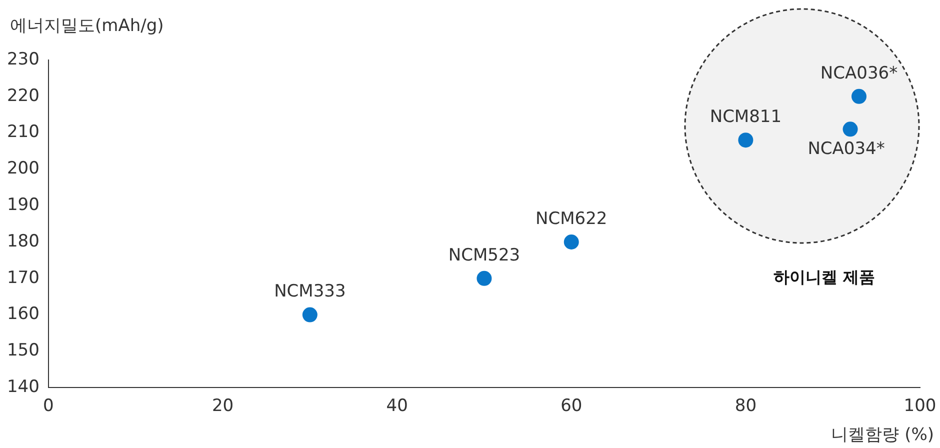 The height and width of the screenshot is (448, 940). Describe the element at coordinates (846, 149) in the screenshot. I see `annotation: NCA034*` at that location.